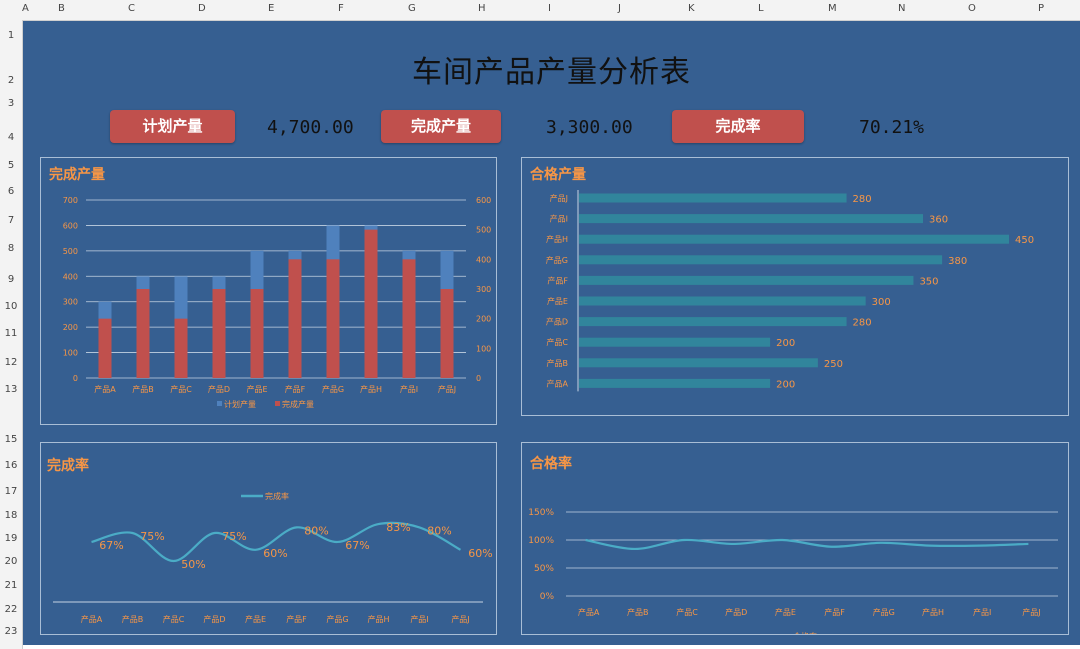 The height and width of the screenshot is (649, 1080). What do you see at coordinates (11, 515) in the screenshot?
I see `row-label: 18` at bounding box center [11, 515].